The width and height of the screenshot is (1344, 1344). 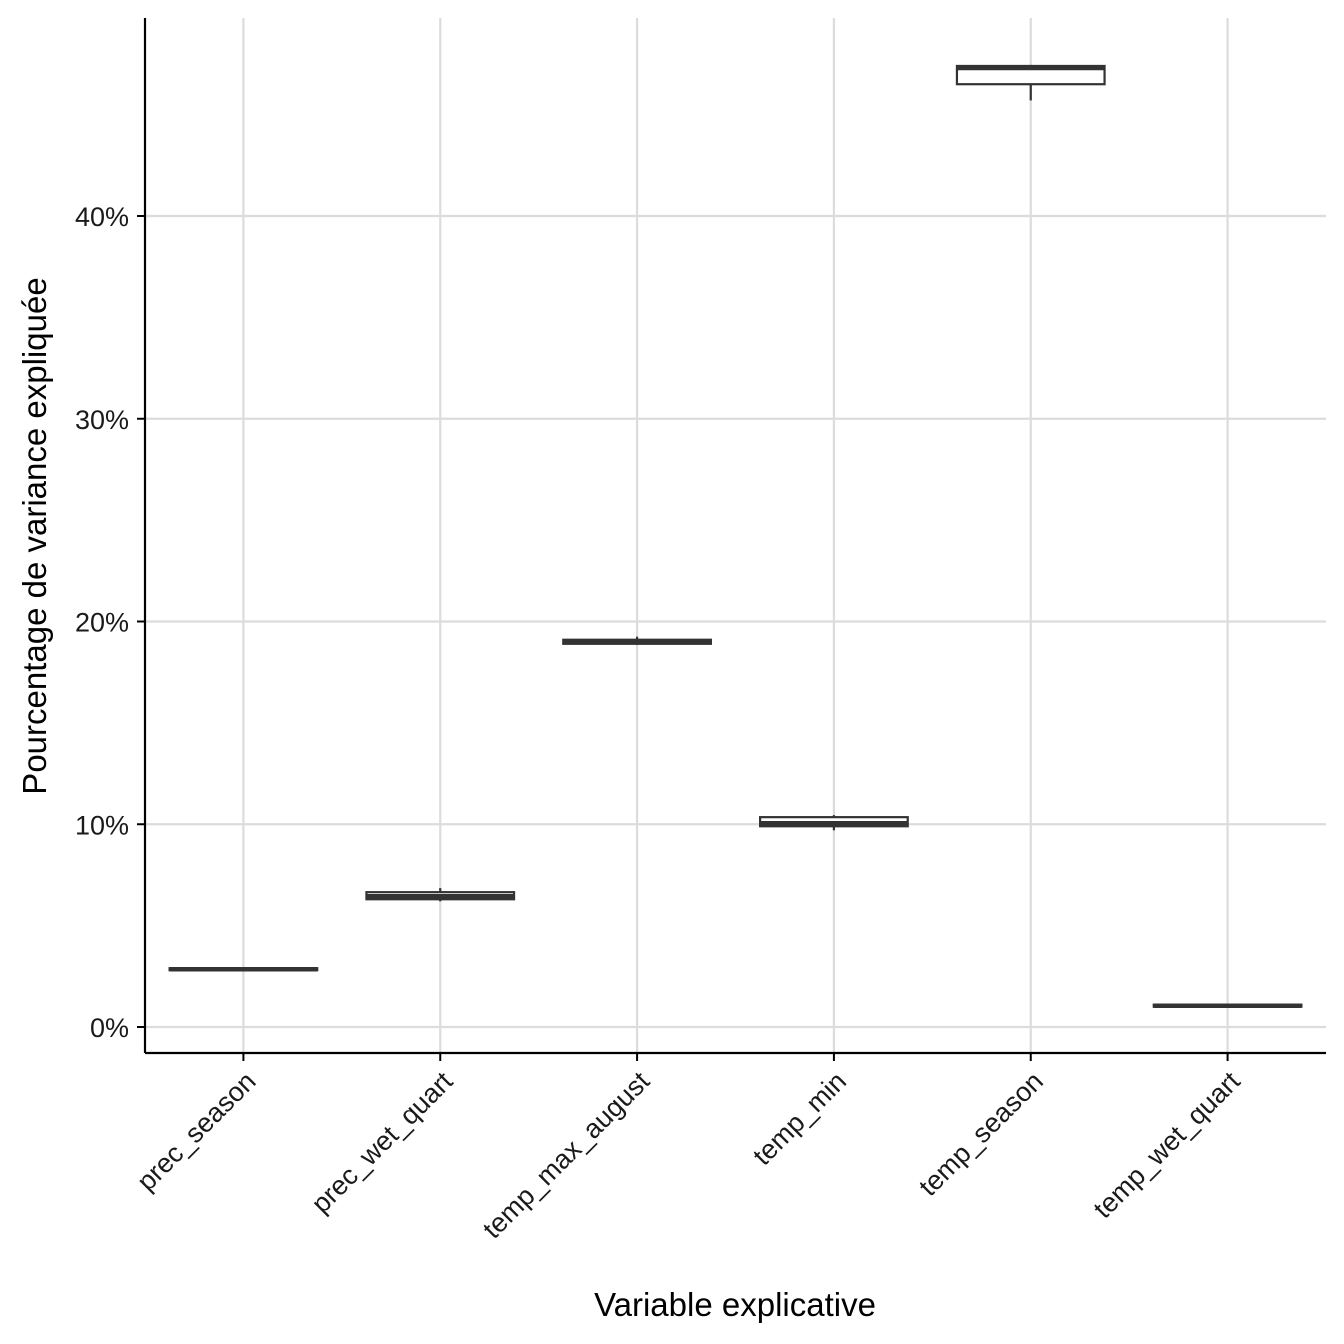 I want to click on x-tick-label: temp_max_august, so click(x=566, y=1155).